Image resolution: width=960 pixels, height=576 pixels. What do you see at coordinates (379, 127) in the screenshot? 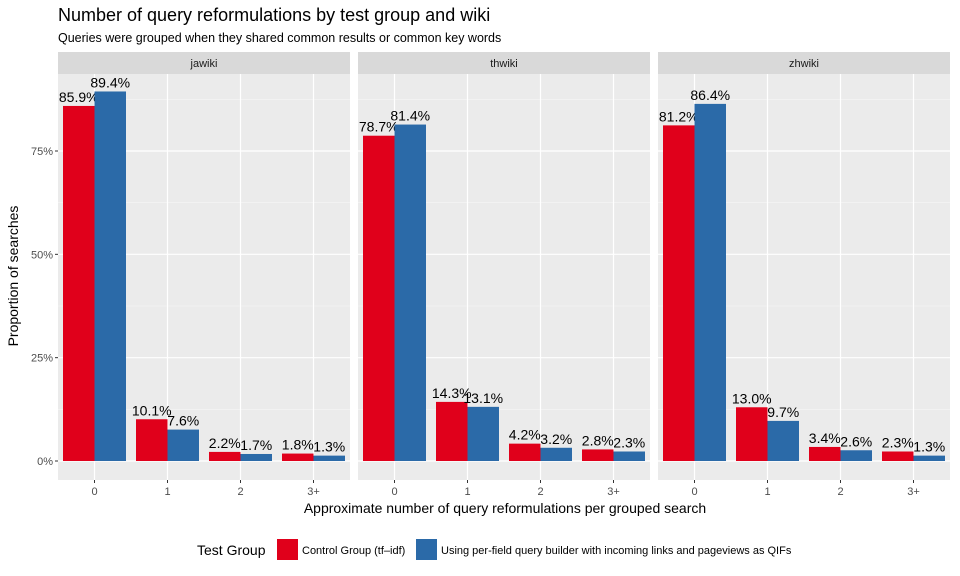
I see `bar-data-label: 78.7%` at bounding box center [379, 127].